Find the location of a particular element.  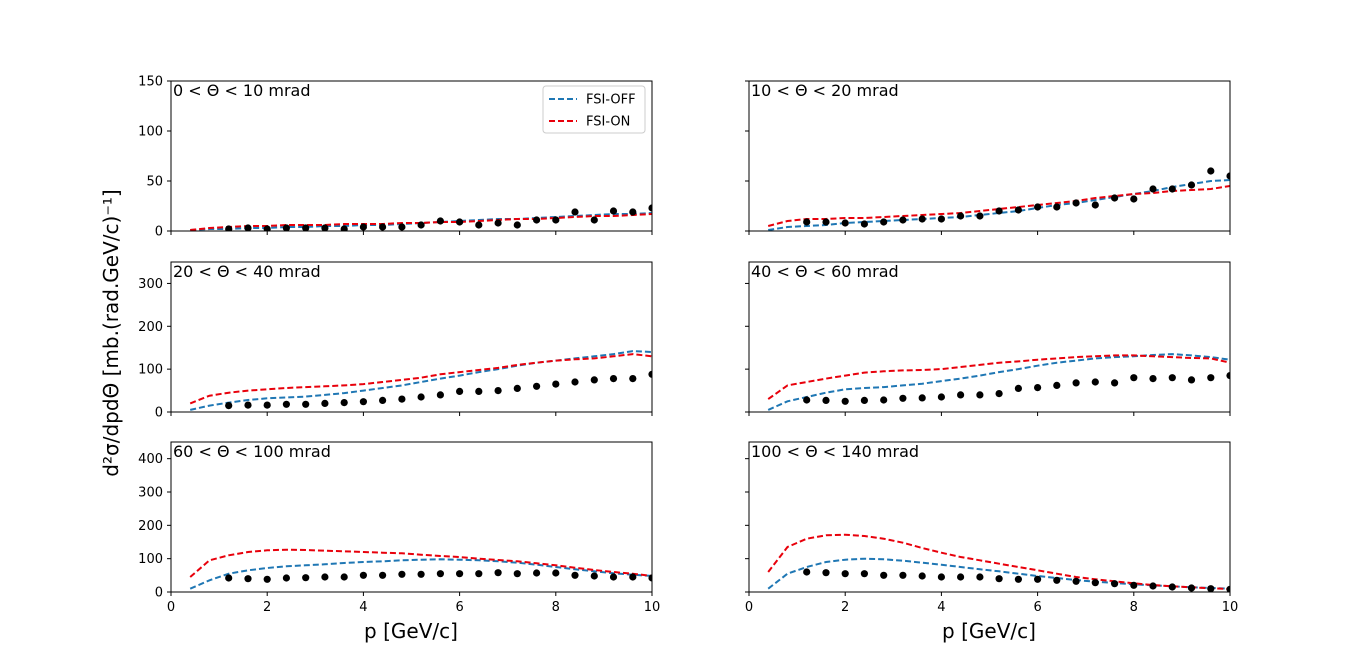

x-tick-label: 4 is located at coordinates (363, 607).